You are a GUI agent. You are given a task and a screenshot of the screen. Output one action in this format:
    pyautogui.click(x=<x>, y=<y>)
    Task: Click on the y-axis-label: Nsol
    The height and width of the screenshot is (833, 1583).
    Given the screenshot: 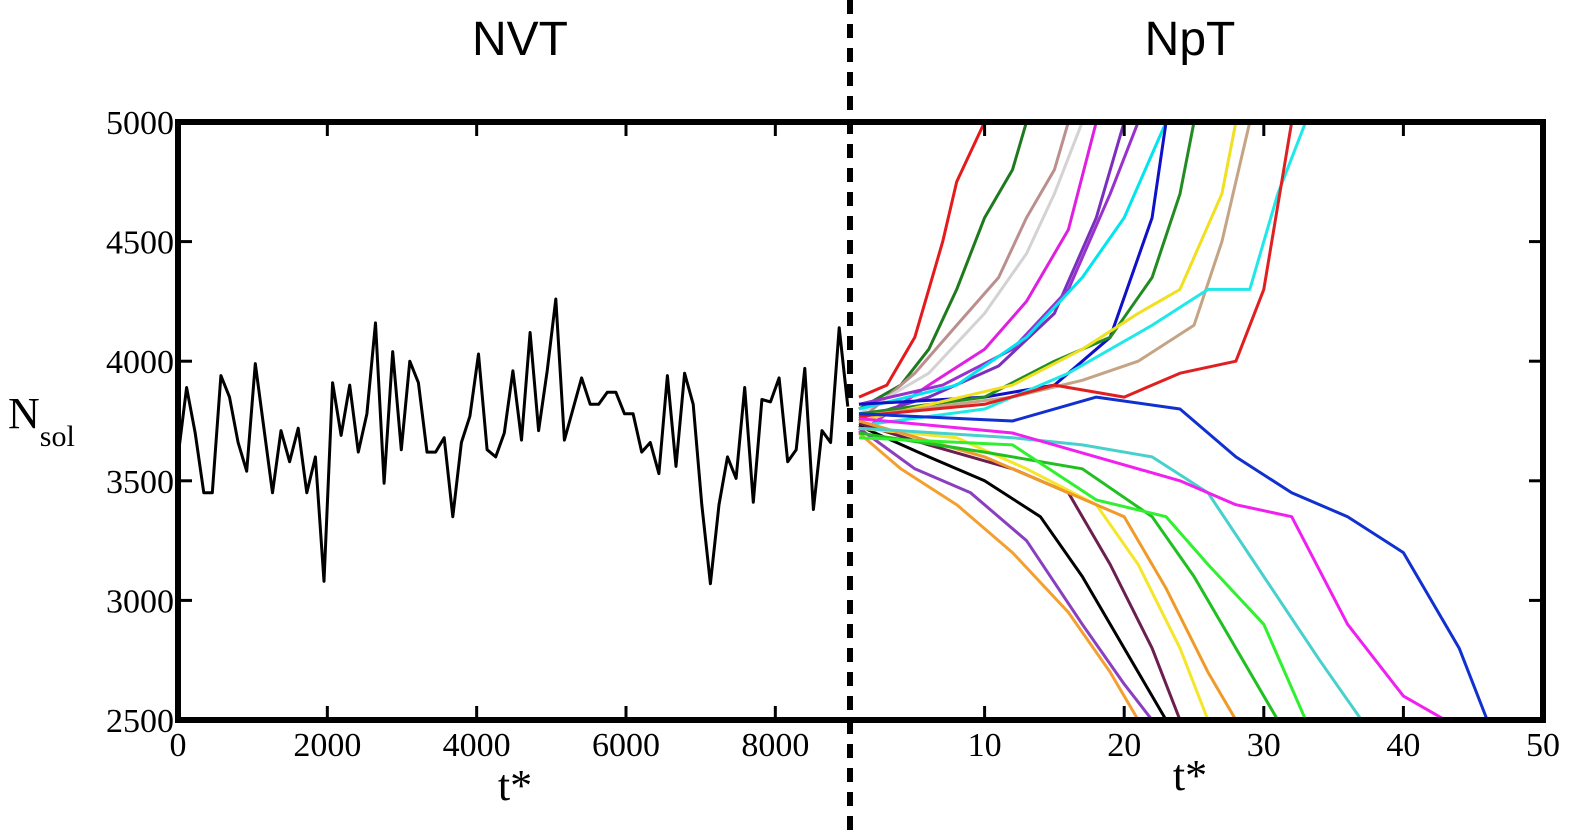 What is the action you would take?
    pyautogui.click(x=41, y=421)
    